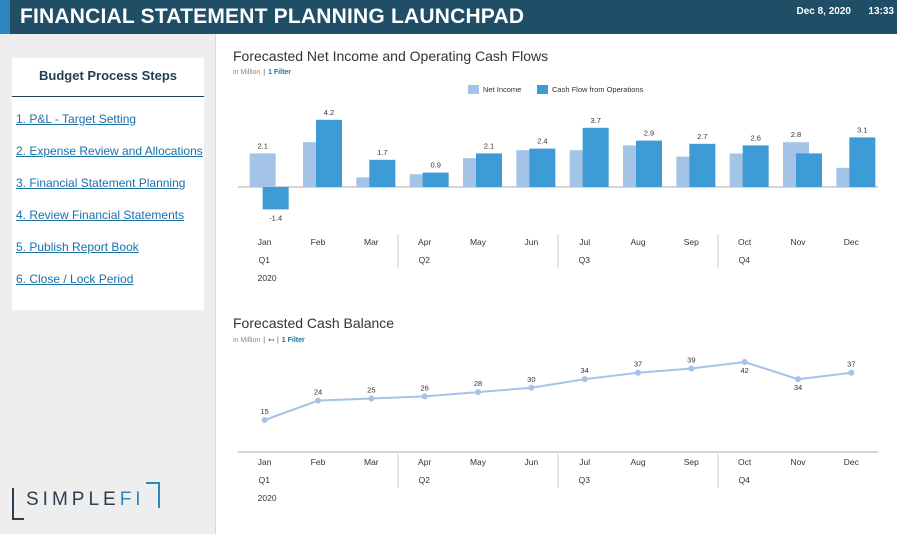 Image resolution: width=897 pixels, height=534 pixels. I want to click on bar-label-feb-1: 4.2, so click(329, 112).